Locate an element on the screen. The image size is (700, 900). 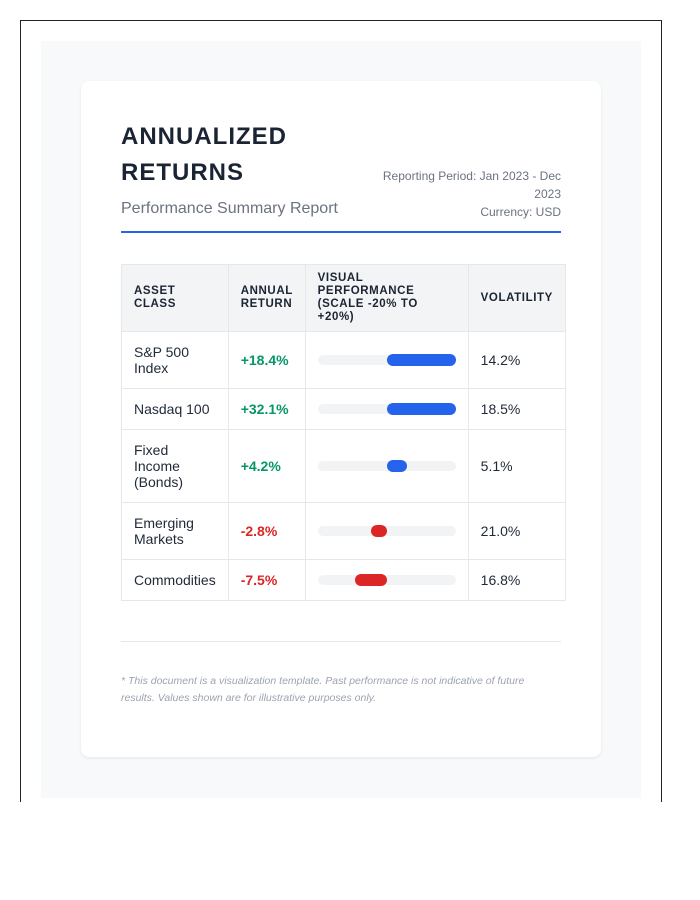
volatility: 21.0% is located at coordinates (516, 531).